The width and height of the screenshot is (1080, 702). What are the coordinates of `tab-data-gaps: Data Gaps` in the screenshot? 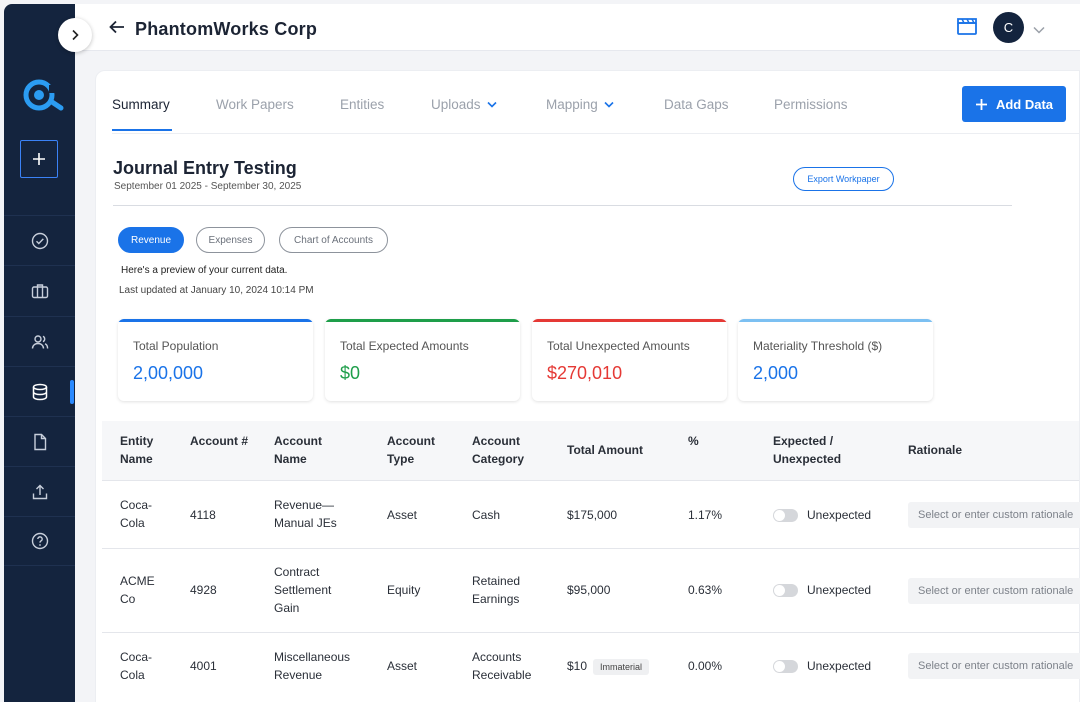 It's located at (696, 104).